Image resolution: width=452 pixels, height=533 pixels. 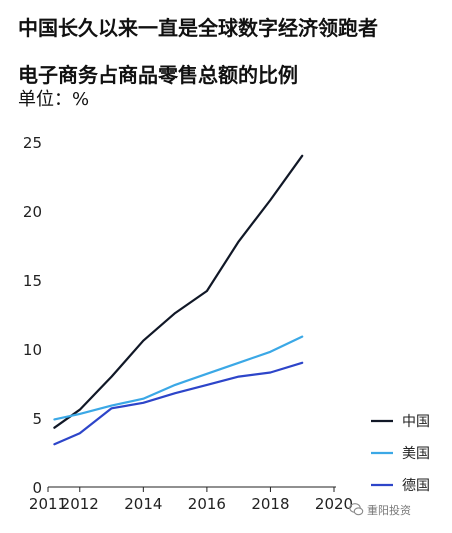 I want to click on wechat-icon, so click(x=356, y=509).